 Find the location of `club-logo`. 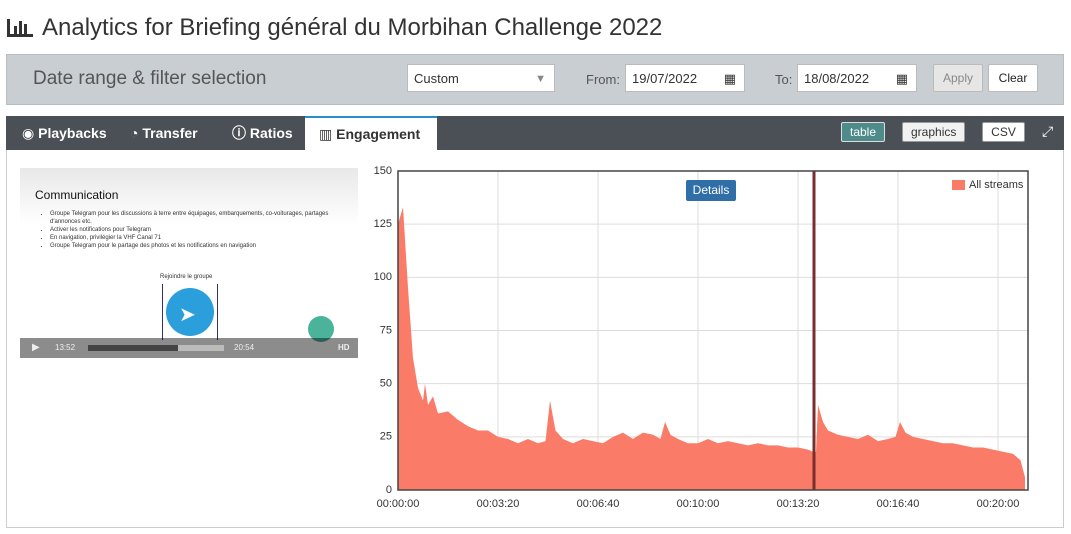

club-logo is located at coordinates (321, 329).